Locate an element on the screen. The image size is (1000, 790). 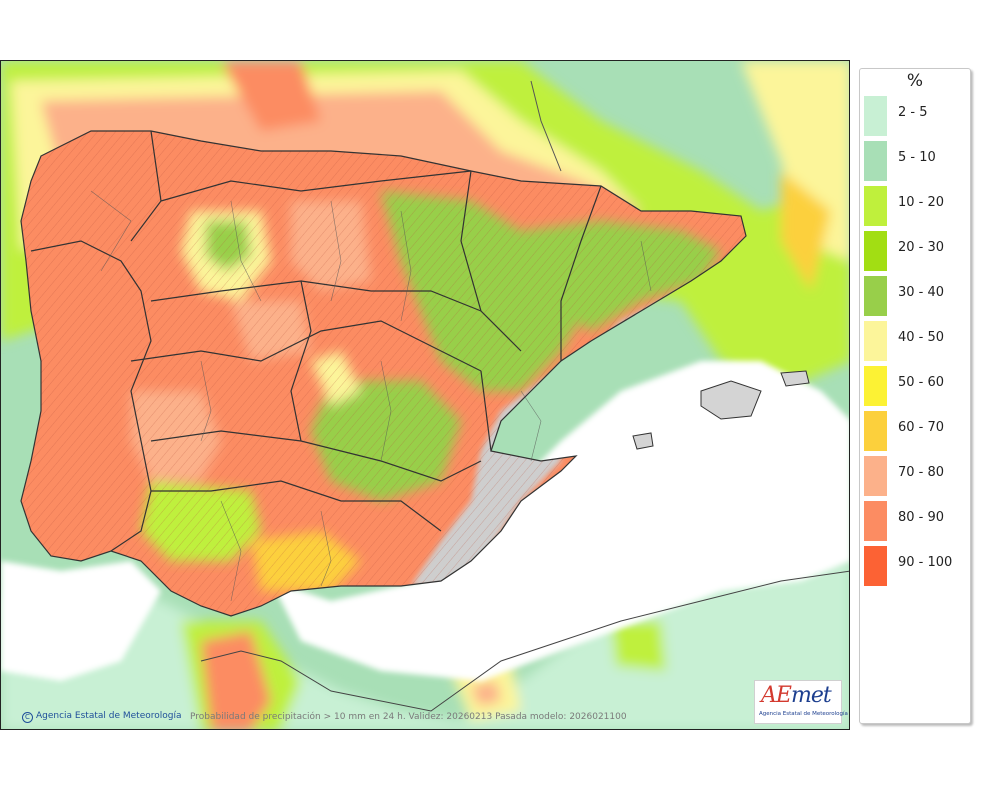
madrid-border is located at coordinates (301, 361).